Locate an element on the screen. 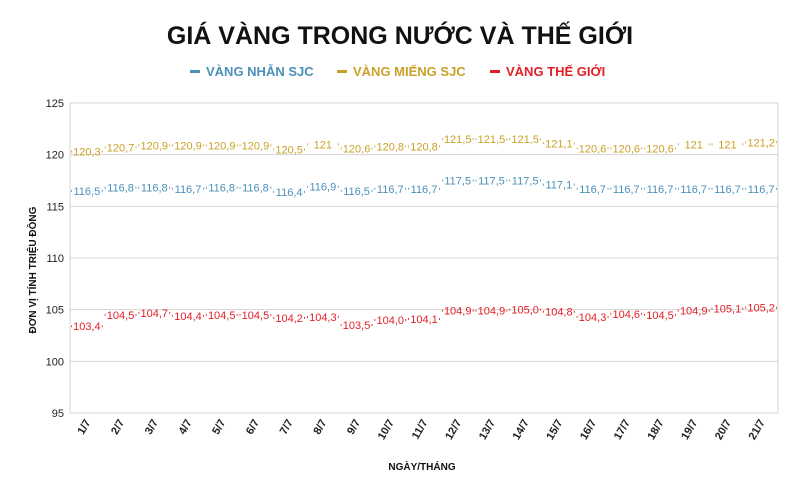  data-label: 105,0 is located at coordinates (525, 311).